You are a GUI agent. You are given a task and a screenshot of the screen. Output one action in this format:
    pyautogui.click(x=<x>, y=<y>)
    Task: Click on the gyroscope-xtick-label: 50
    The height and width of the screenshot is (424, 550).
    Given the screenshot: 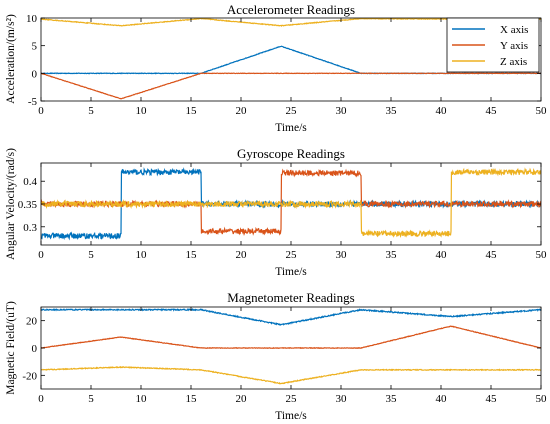 What is the action you would take?
    pyautogui.click(x=542, y=255)
    